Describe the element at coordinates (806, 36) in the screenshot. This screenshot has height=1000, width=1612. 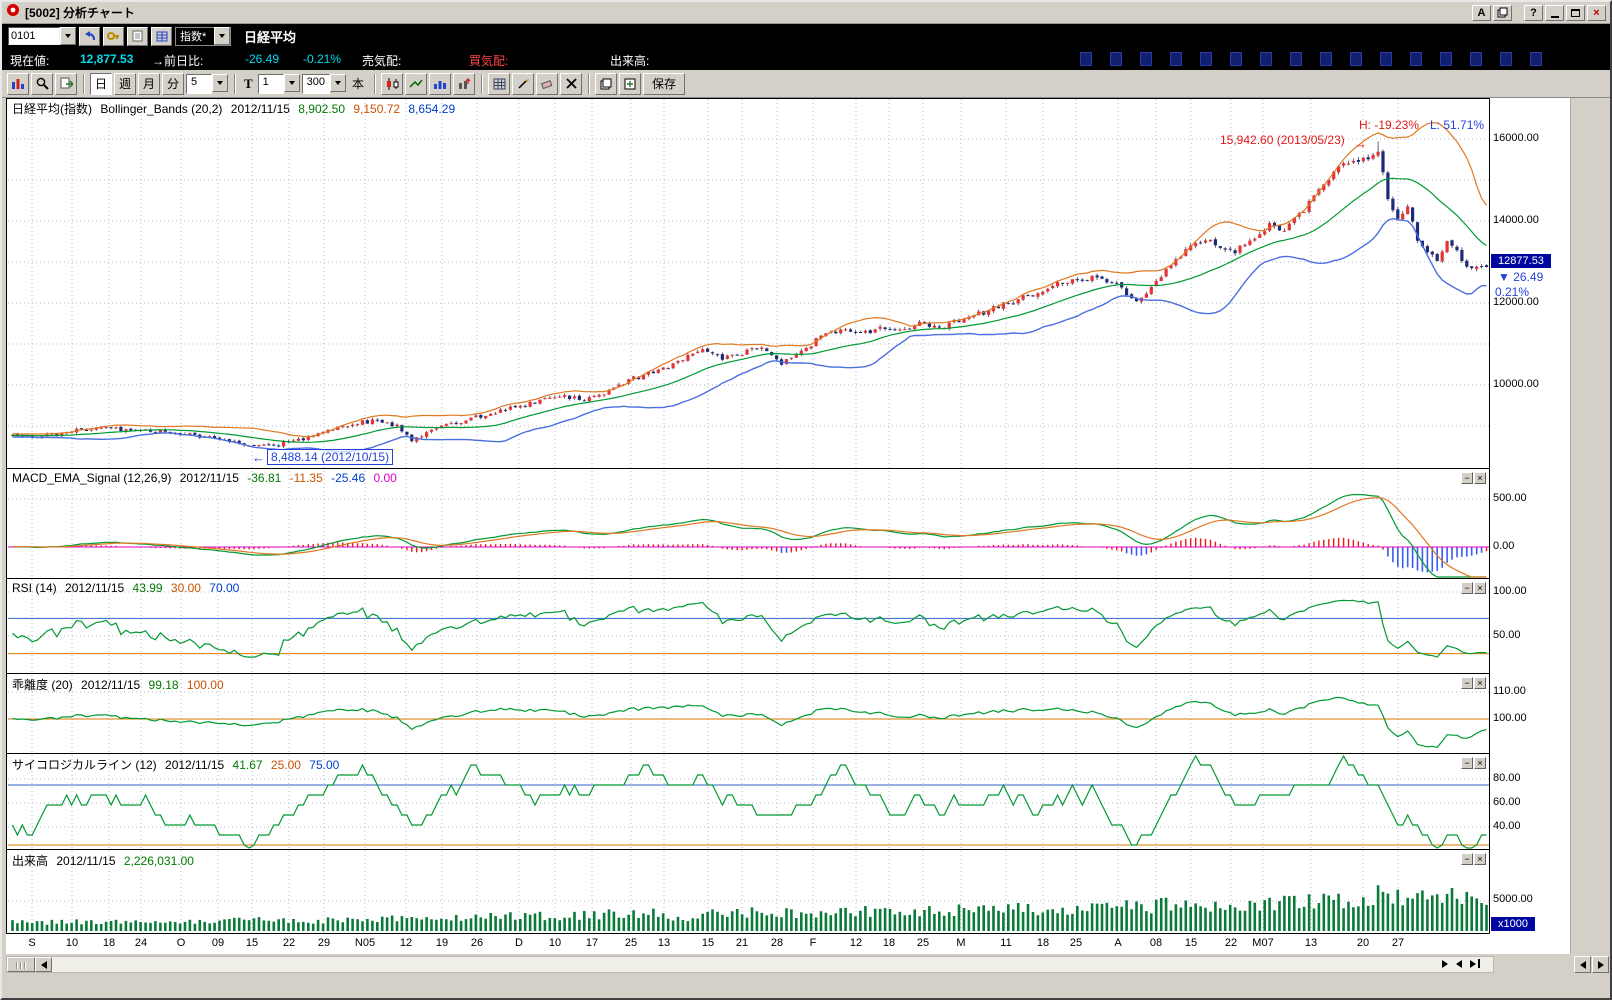
I see `command-bar: 指数* 日経平均` at that location.